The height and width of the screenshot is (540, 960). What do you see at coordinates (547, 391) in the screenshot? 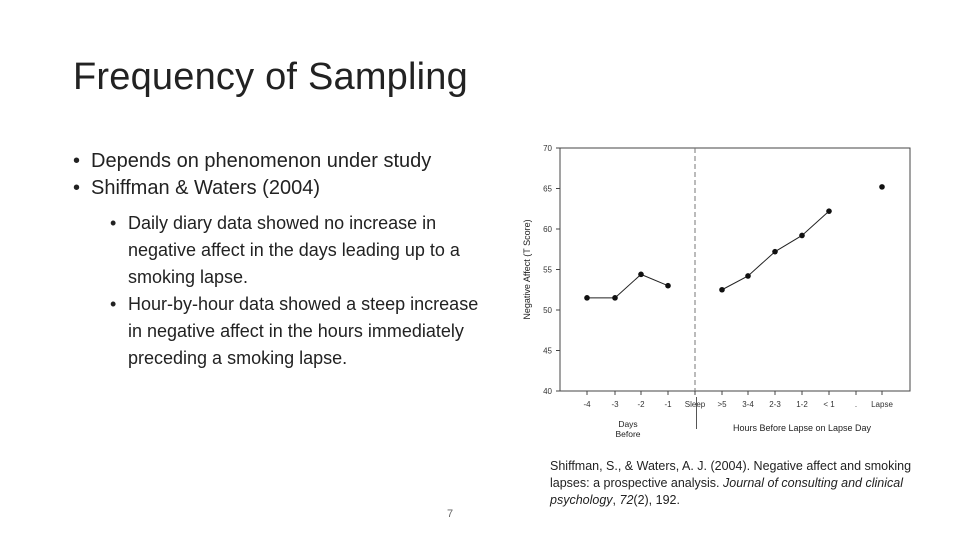
I see `y-tick-label: 40` at bounding box center [547, 391].